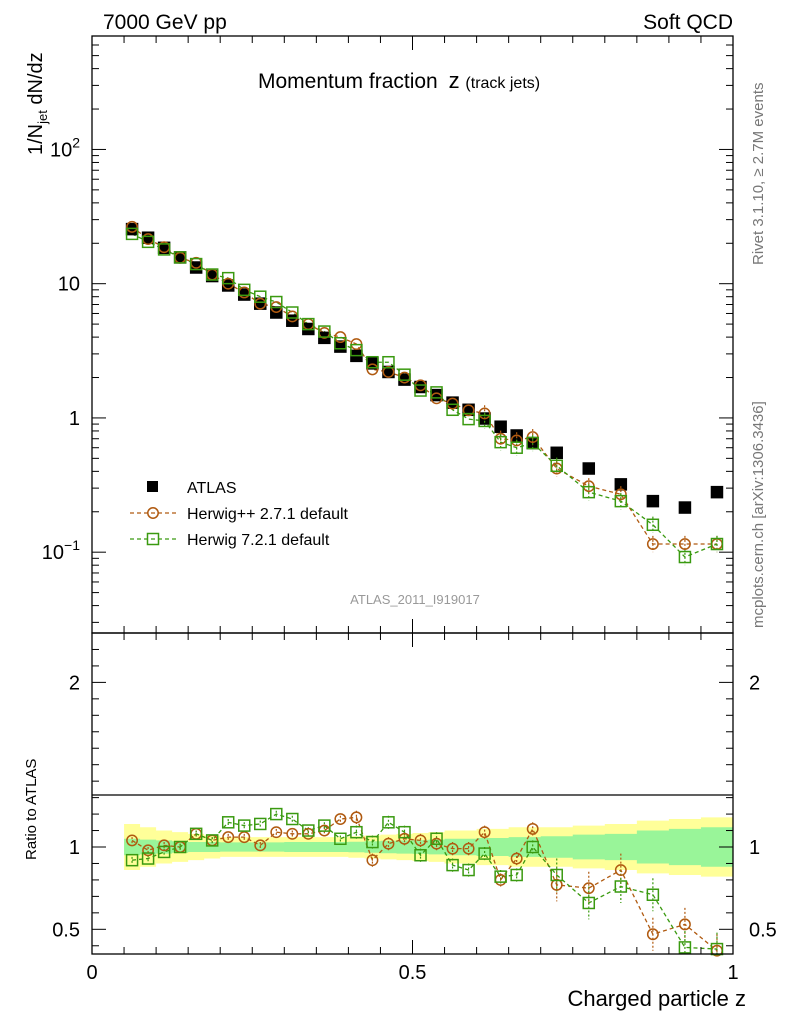  What do you see at coordinates (66, 930) in the screenshot?
I see `ratio-ytick-label: 0.5` at bounding box center [66, 930].